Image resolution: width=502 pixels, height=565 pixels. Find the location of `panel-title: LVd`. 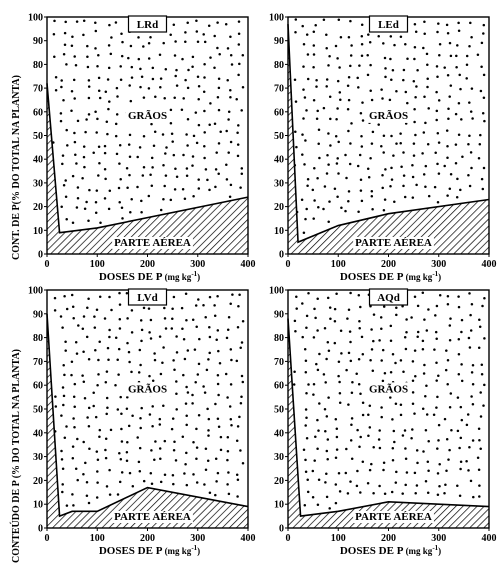

panel-title: LVd is located at coordinates (147, 297).